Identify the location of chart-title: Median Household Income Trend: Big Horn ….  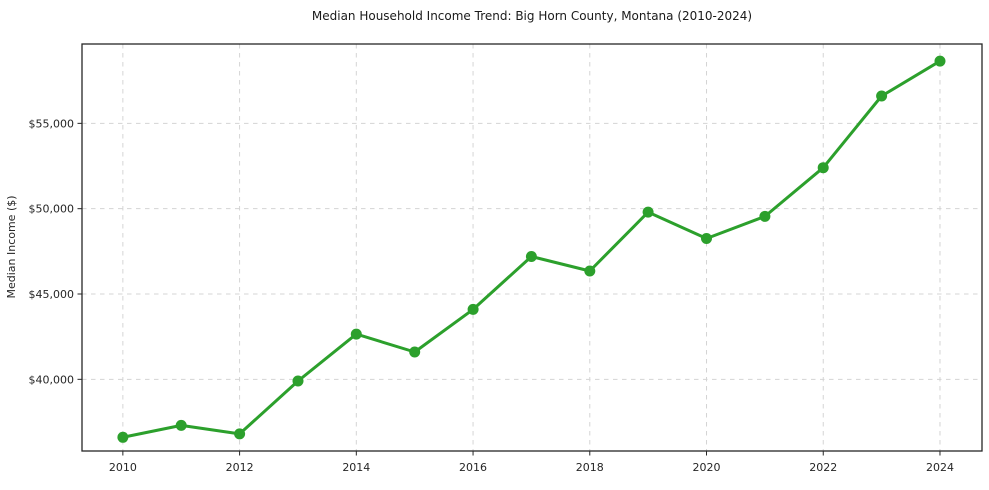
(532, 16).